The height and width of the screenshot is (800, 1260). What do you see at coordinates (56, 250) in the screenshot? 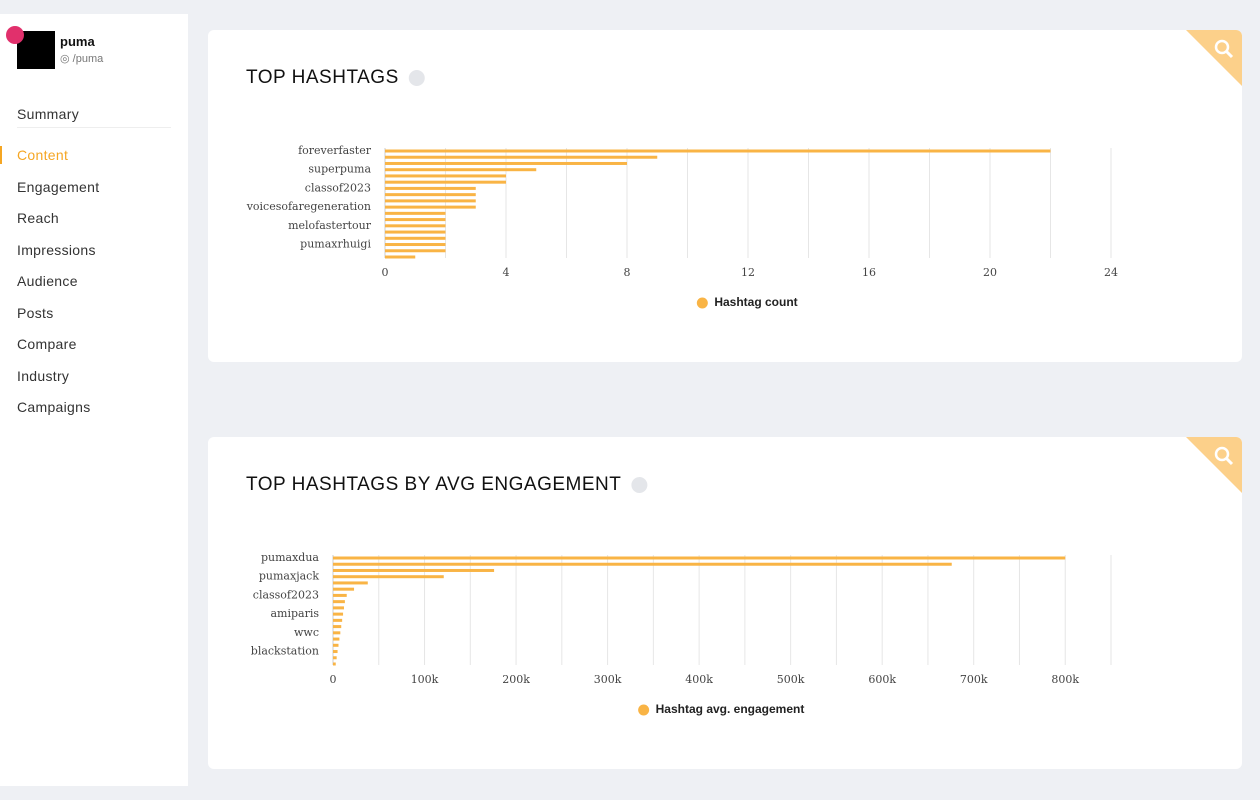
I see `nav-item: Impressions` at bounding box center [56, 250].